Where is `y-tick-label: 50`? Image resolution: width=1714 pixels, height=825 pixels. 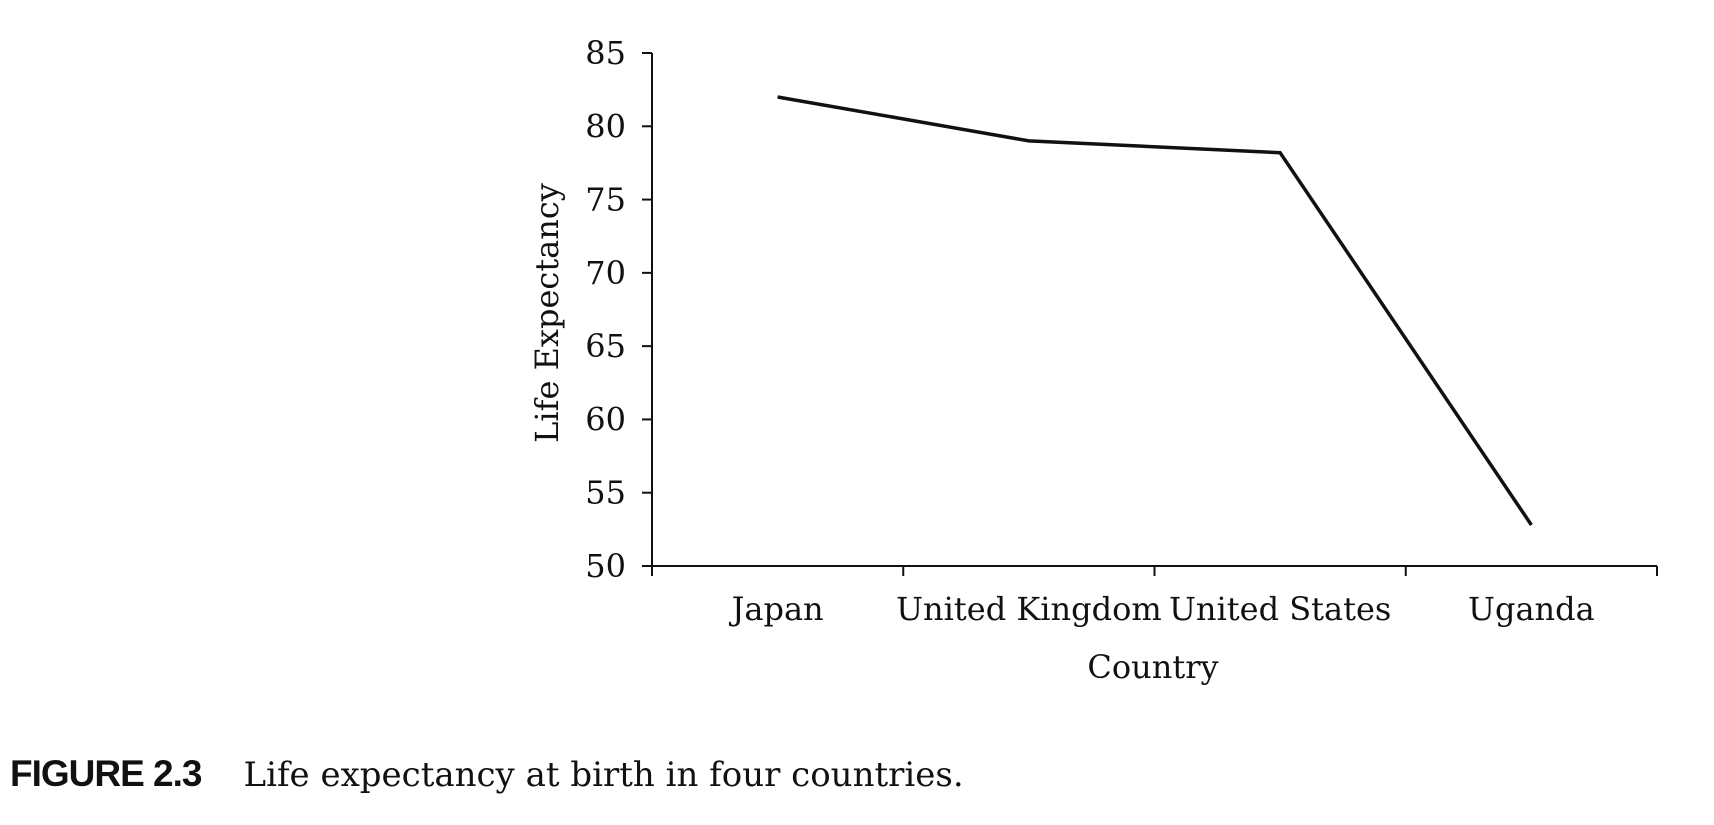
y-tick-label: 50 is located at coordinates (605, 566).